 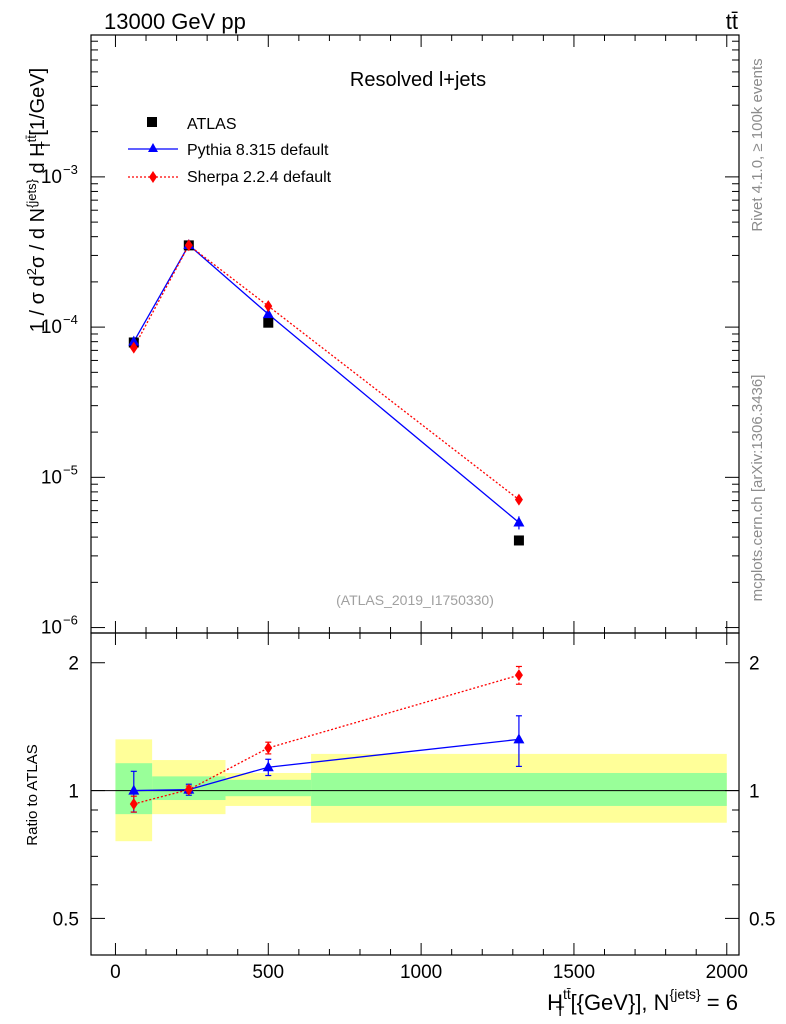 I want to click on x-tick-label: 2000, so click(x=727, y=972).